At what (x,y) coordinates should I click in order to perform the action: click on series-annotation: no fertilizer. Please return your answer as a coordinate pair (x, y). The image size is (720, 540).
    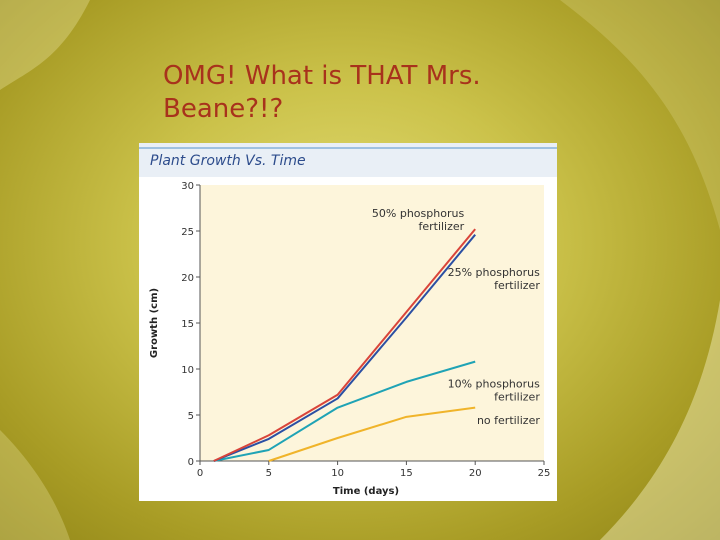
    Looking at the image, I should click on (508, 420).